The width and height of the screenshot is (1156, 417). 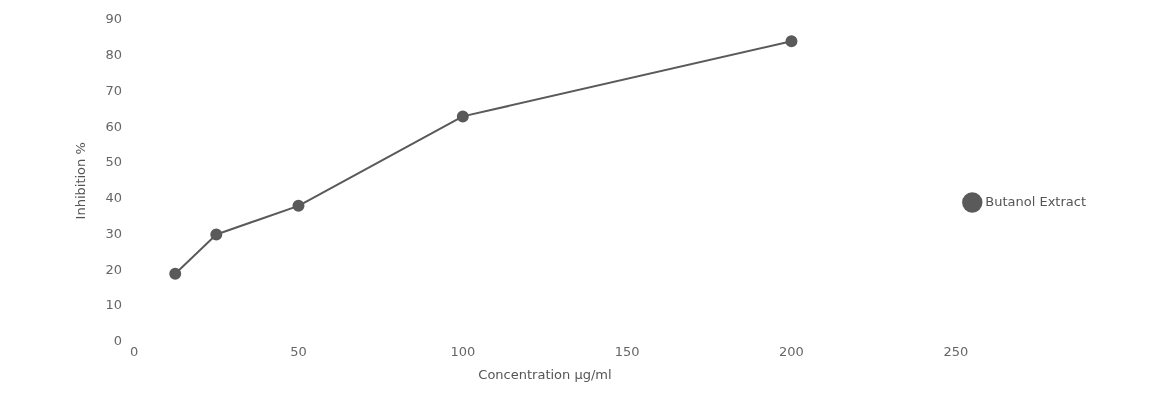 I want to click on x-tick-label: 100, so click(x=463, y=351).